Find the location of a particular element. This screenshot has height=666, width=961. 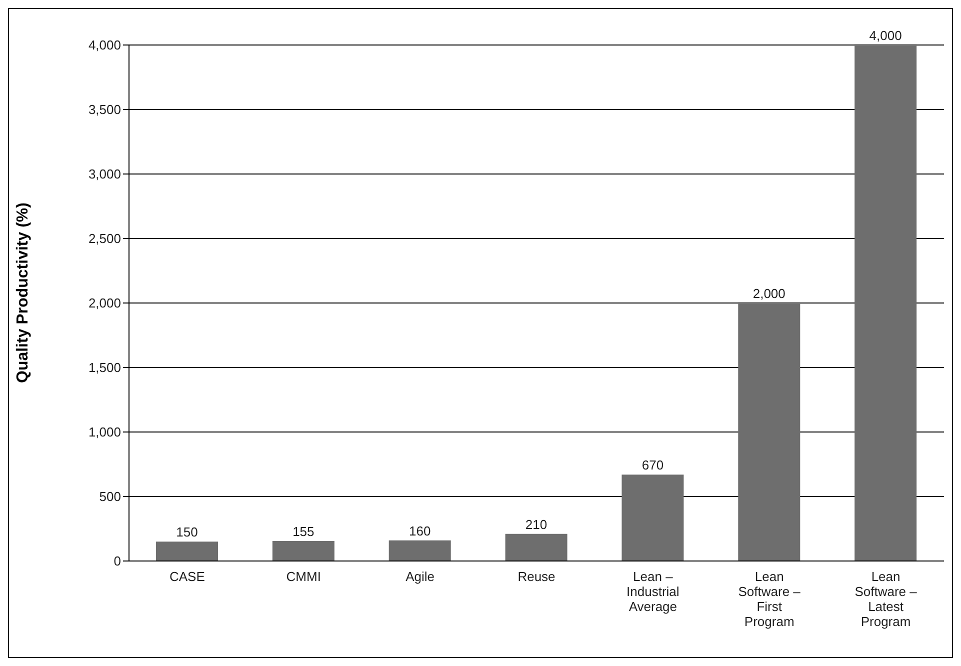

data-label: 670 is located at coordinates (653, 465).